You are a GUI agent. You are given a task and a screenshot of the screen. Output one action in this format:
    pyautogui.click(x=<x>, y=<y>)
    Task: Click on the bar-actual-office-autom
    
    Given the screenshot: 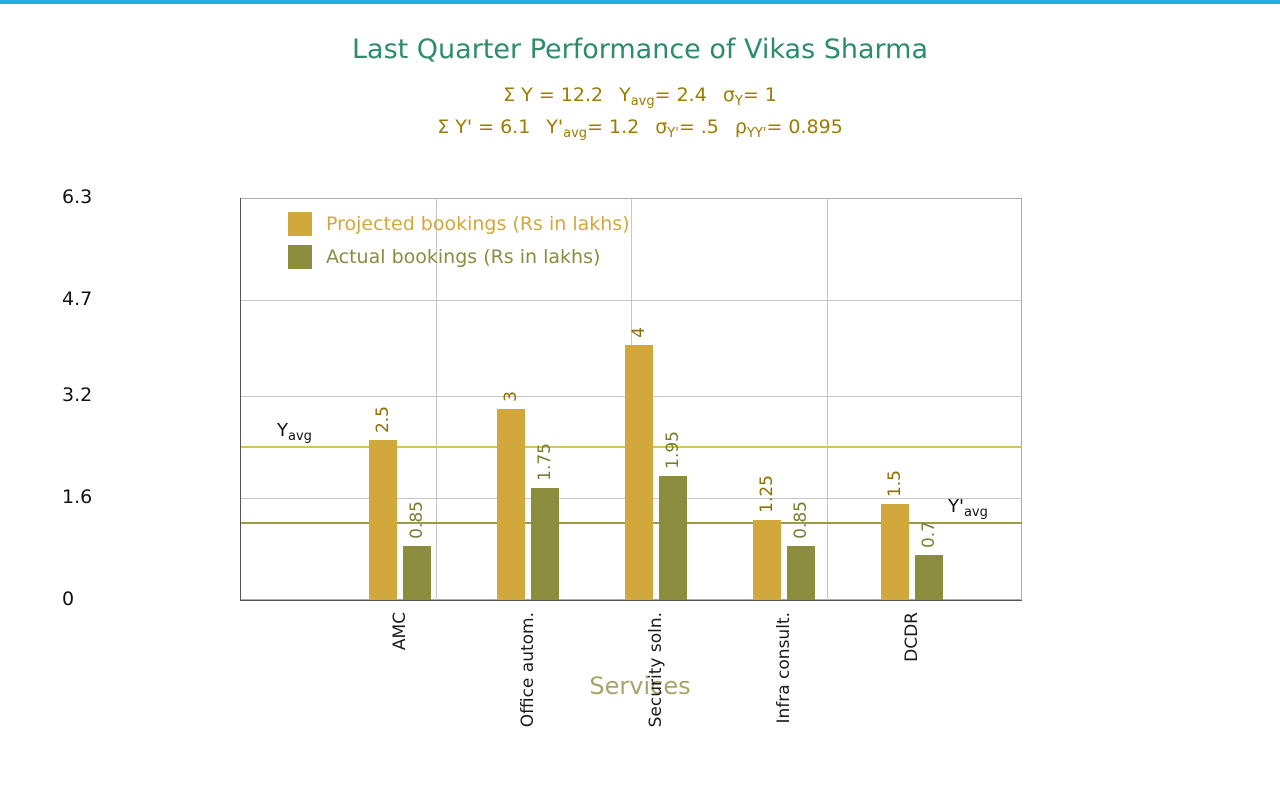 What is the action you would take?
    pyautogui.click(x=545, y=544)
    